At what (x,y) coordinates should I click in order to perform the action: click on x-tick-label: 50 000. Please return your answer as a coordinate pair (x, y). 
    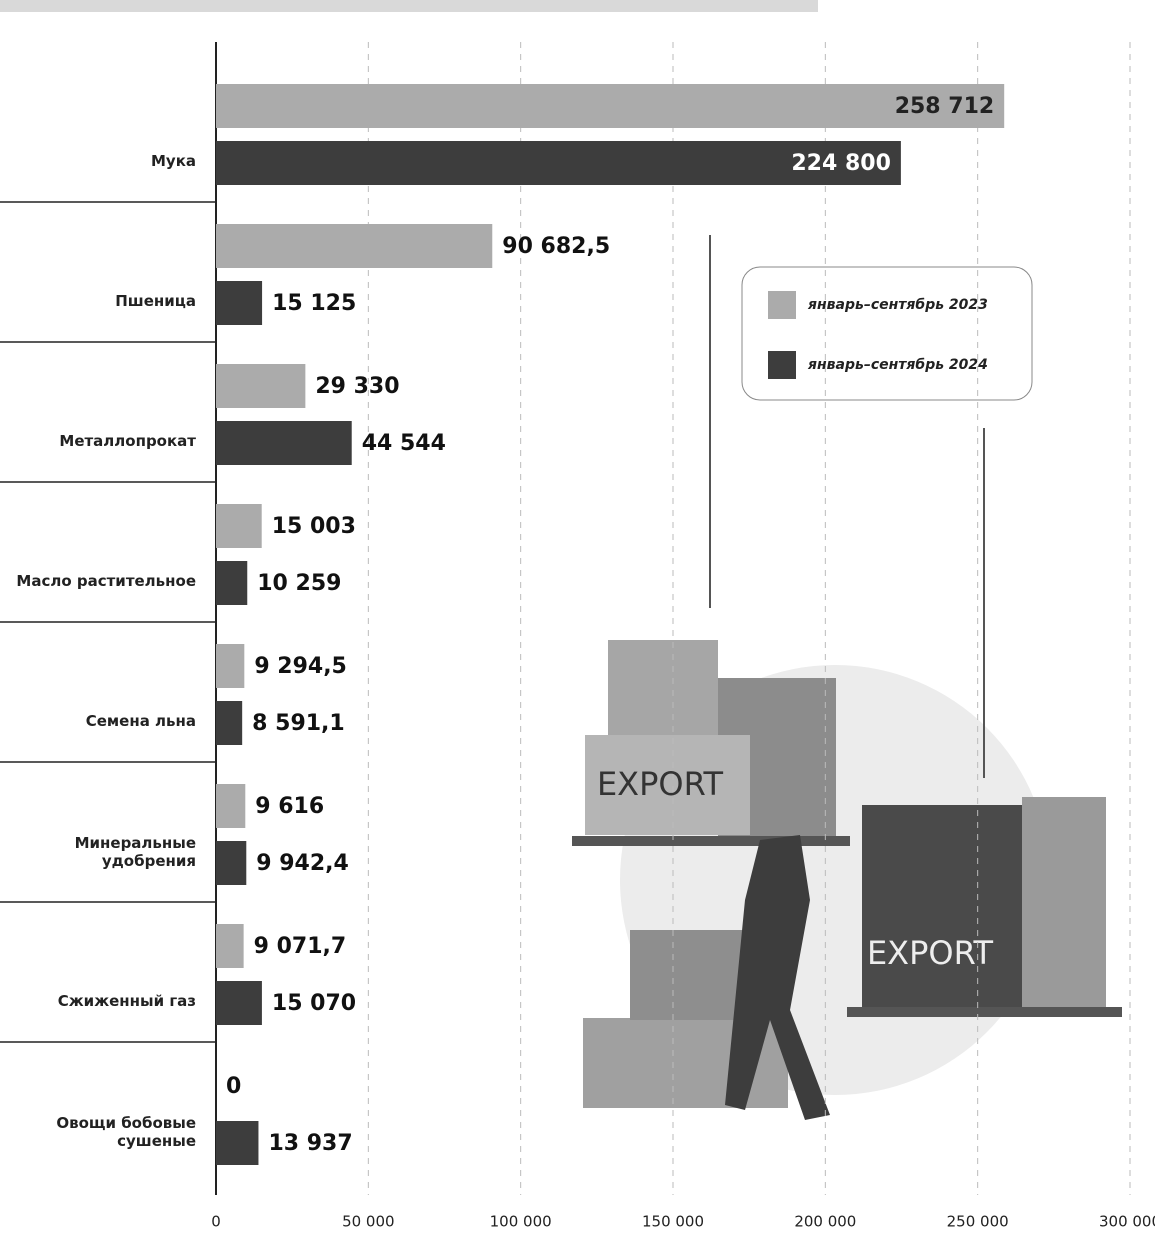
    Looking at the image, I should click on (368, 1222).